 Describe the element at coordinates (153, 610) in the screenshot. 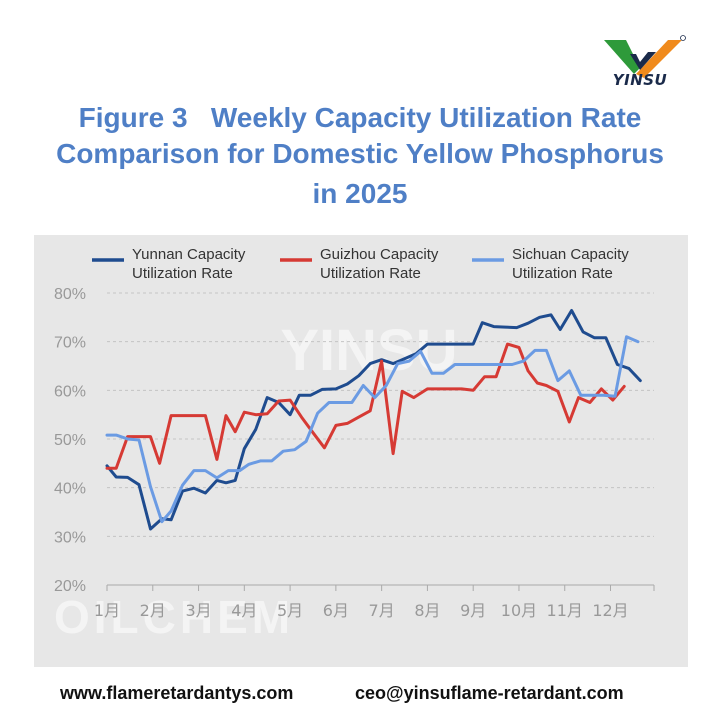

I see `x-tick-label: 2月` at that location.